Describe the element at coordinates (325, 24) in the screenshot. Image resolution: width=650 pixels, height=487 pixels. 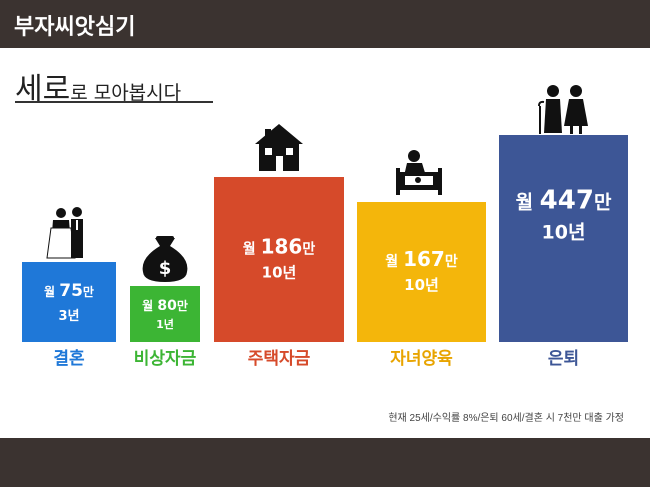
I see `top-bar: 부자씨앗심기` at that location.